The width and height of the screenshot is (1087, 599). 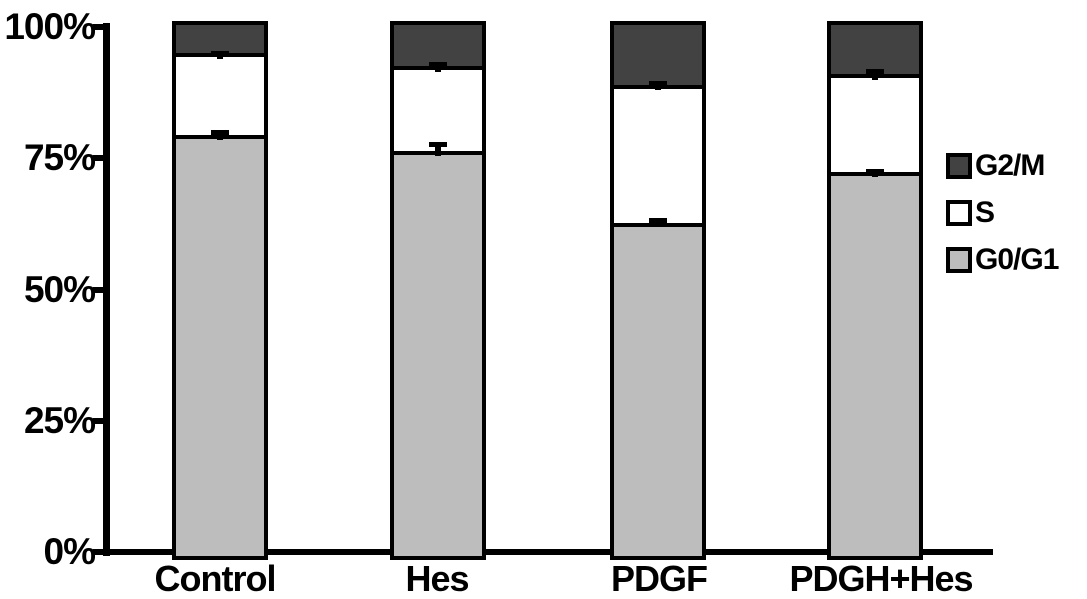 What do you see at coordinates (1010, 165) in the screenshot?
I see `legend-label: G2/M` at bounding box center [1010, 165].